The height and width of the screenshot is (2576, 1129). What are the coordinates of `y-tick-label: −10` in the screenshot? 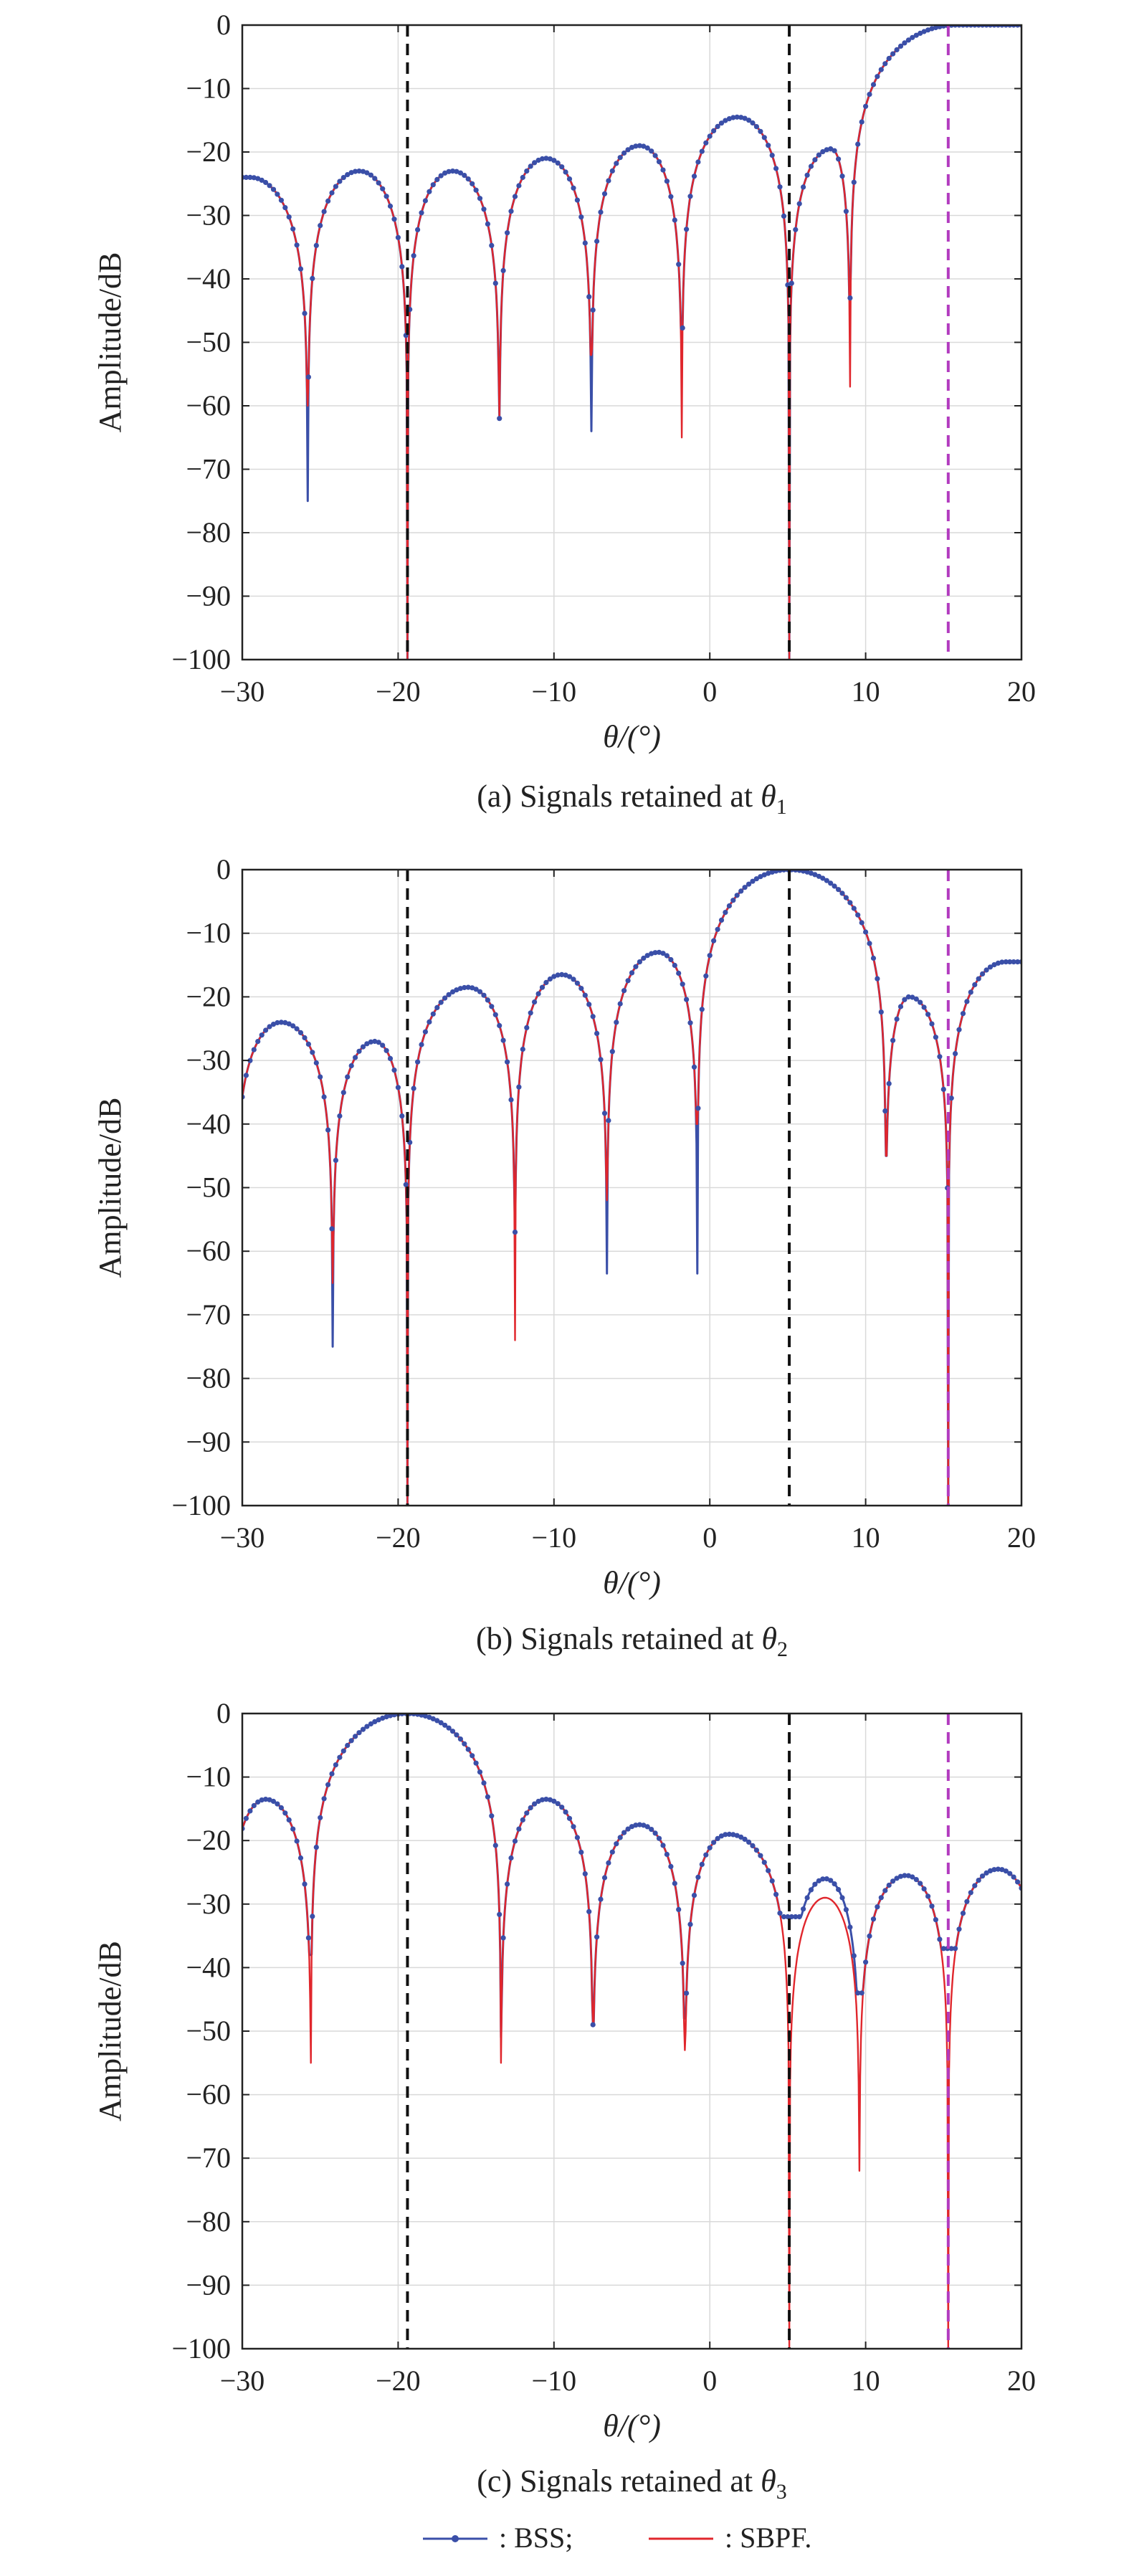 It's located at (208, 89).